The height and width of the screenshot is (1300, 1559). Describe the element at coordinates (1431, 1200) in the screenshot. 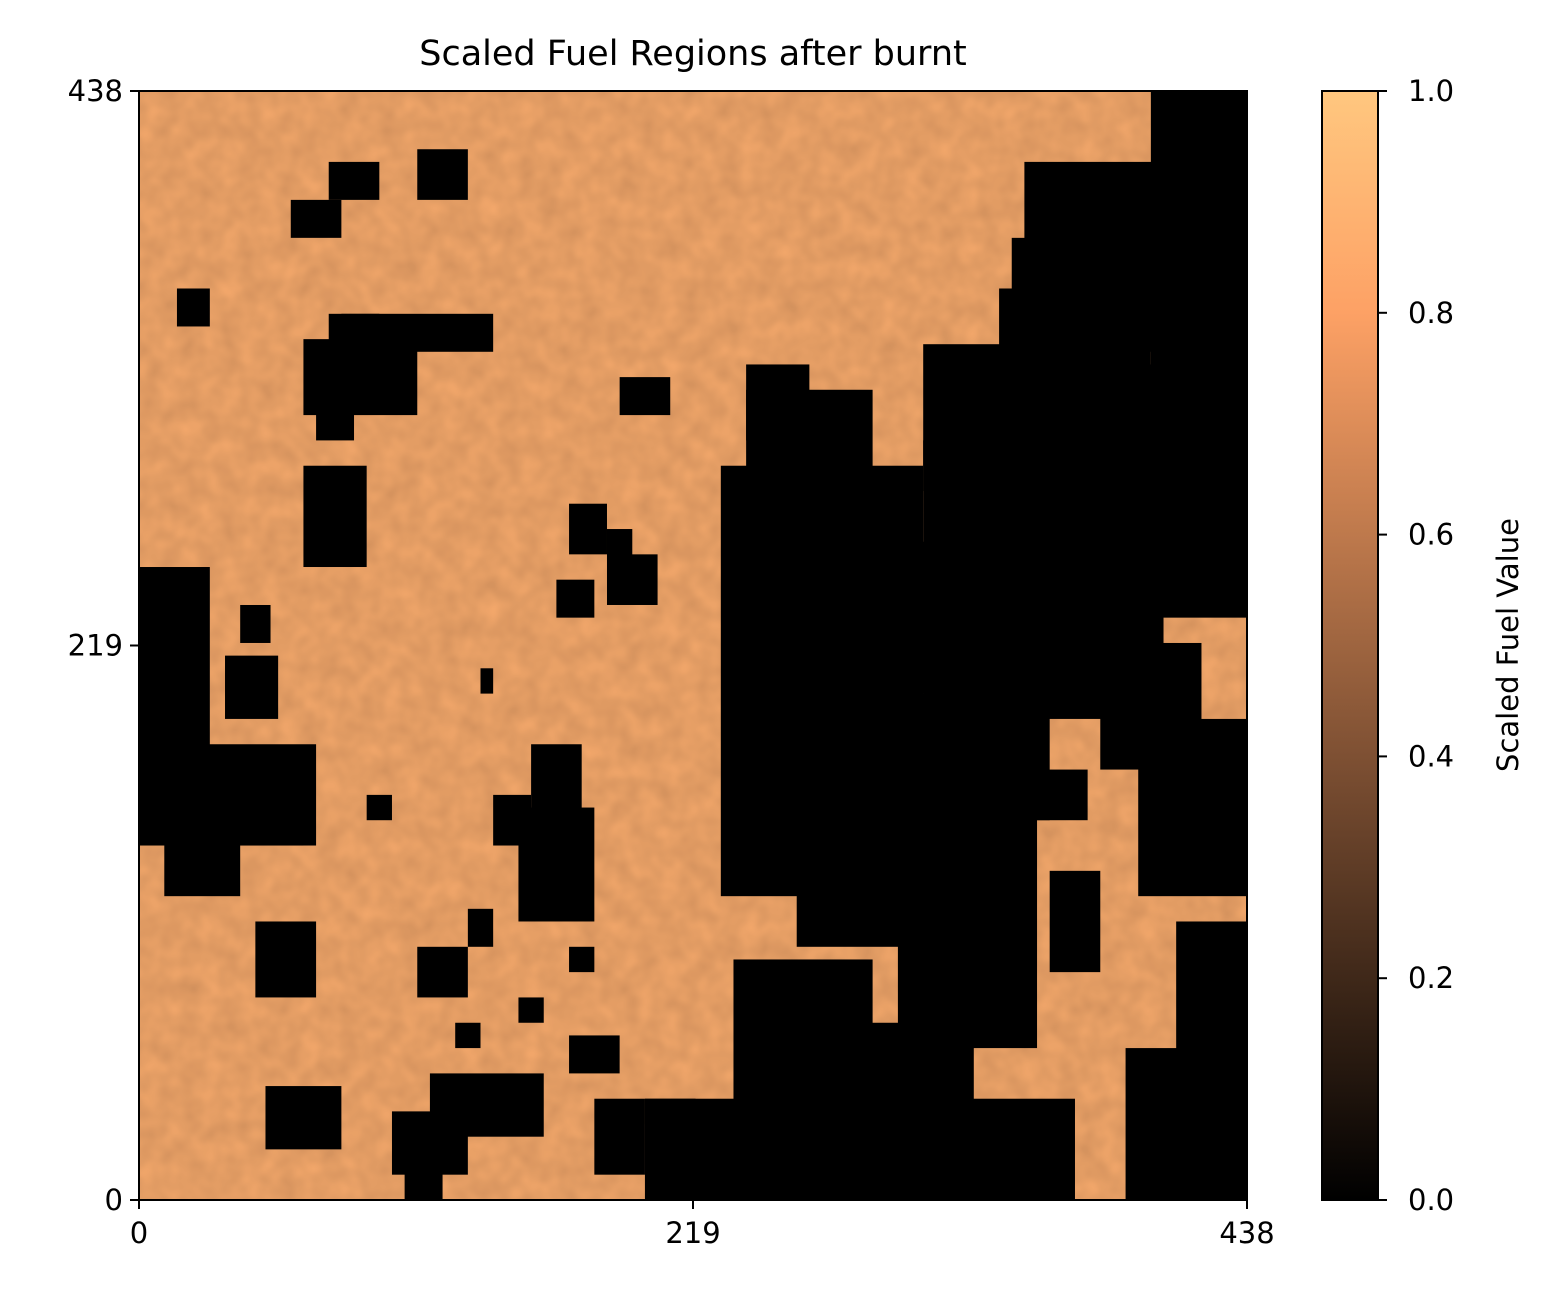

I see `colorbar-tick-label: 0.0` at that location.